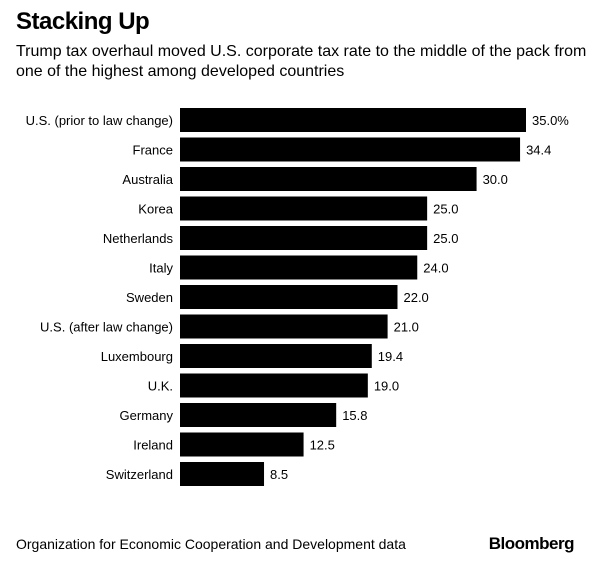 This screenshot has height=561, width=616. What do you see at coordinates (435, 268) in the screenshot?
I see `value-label: 24.0` at bounding box center [435, 268].